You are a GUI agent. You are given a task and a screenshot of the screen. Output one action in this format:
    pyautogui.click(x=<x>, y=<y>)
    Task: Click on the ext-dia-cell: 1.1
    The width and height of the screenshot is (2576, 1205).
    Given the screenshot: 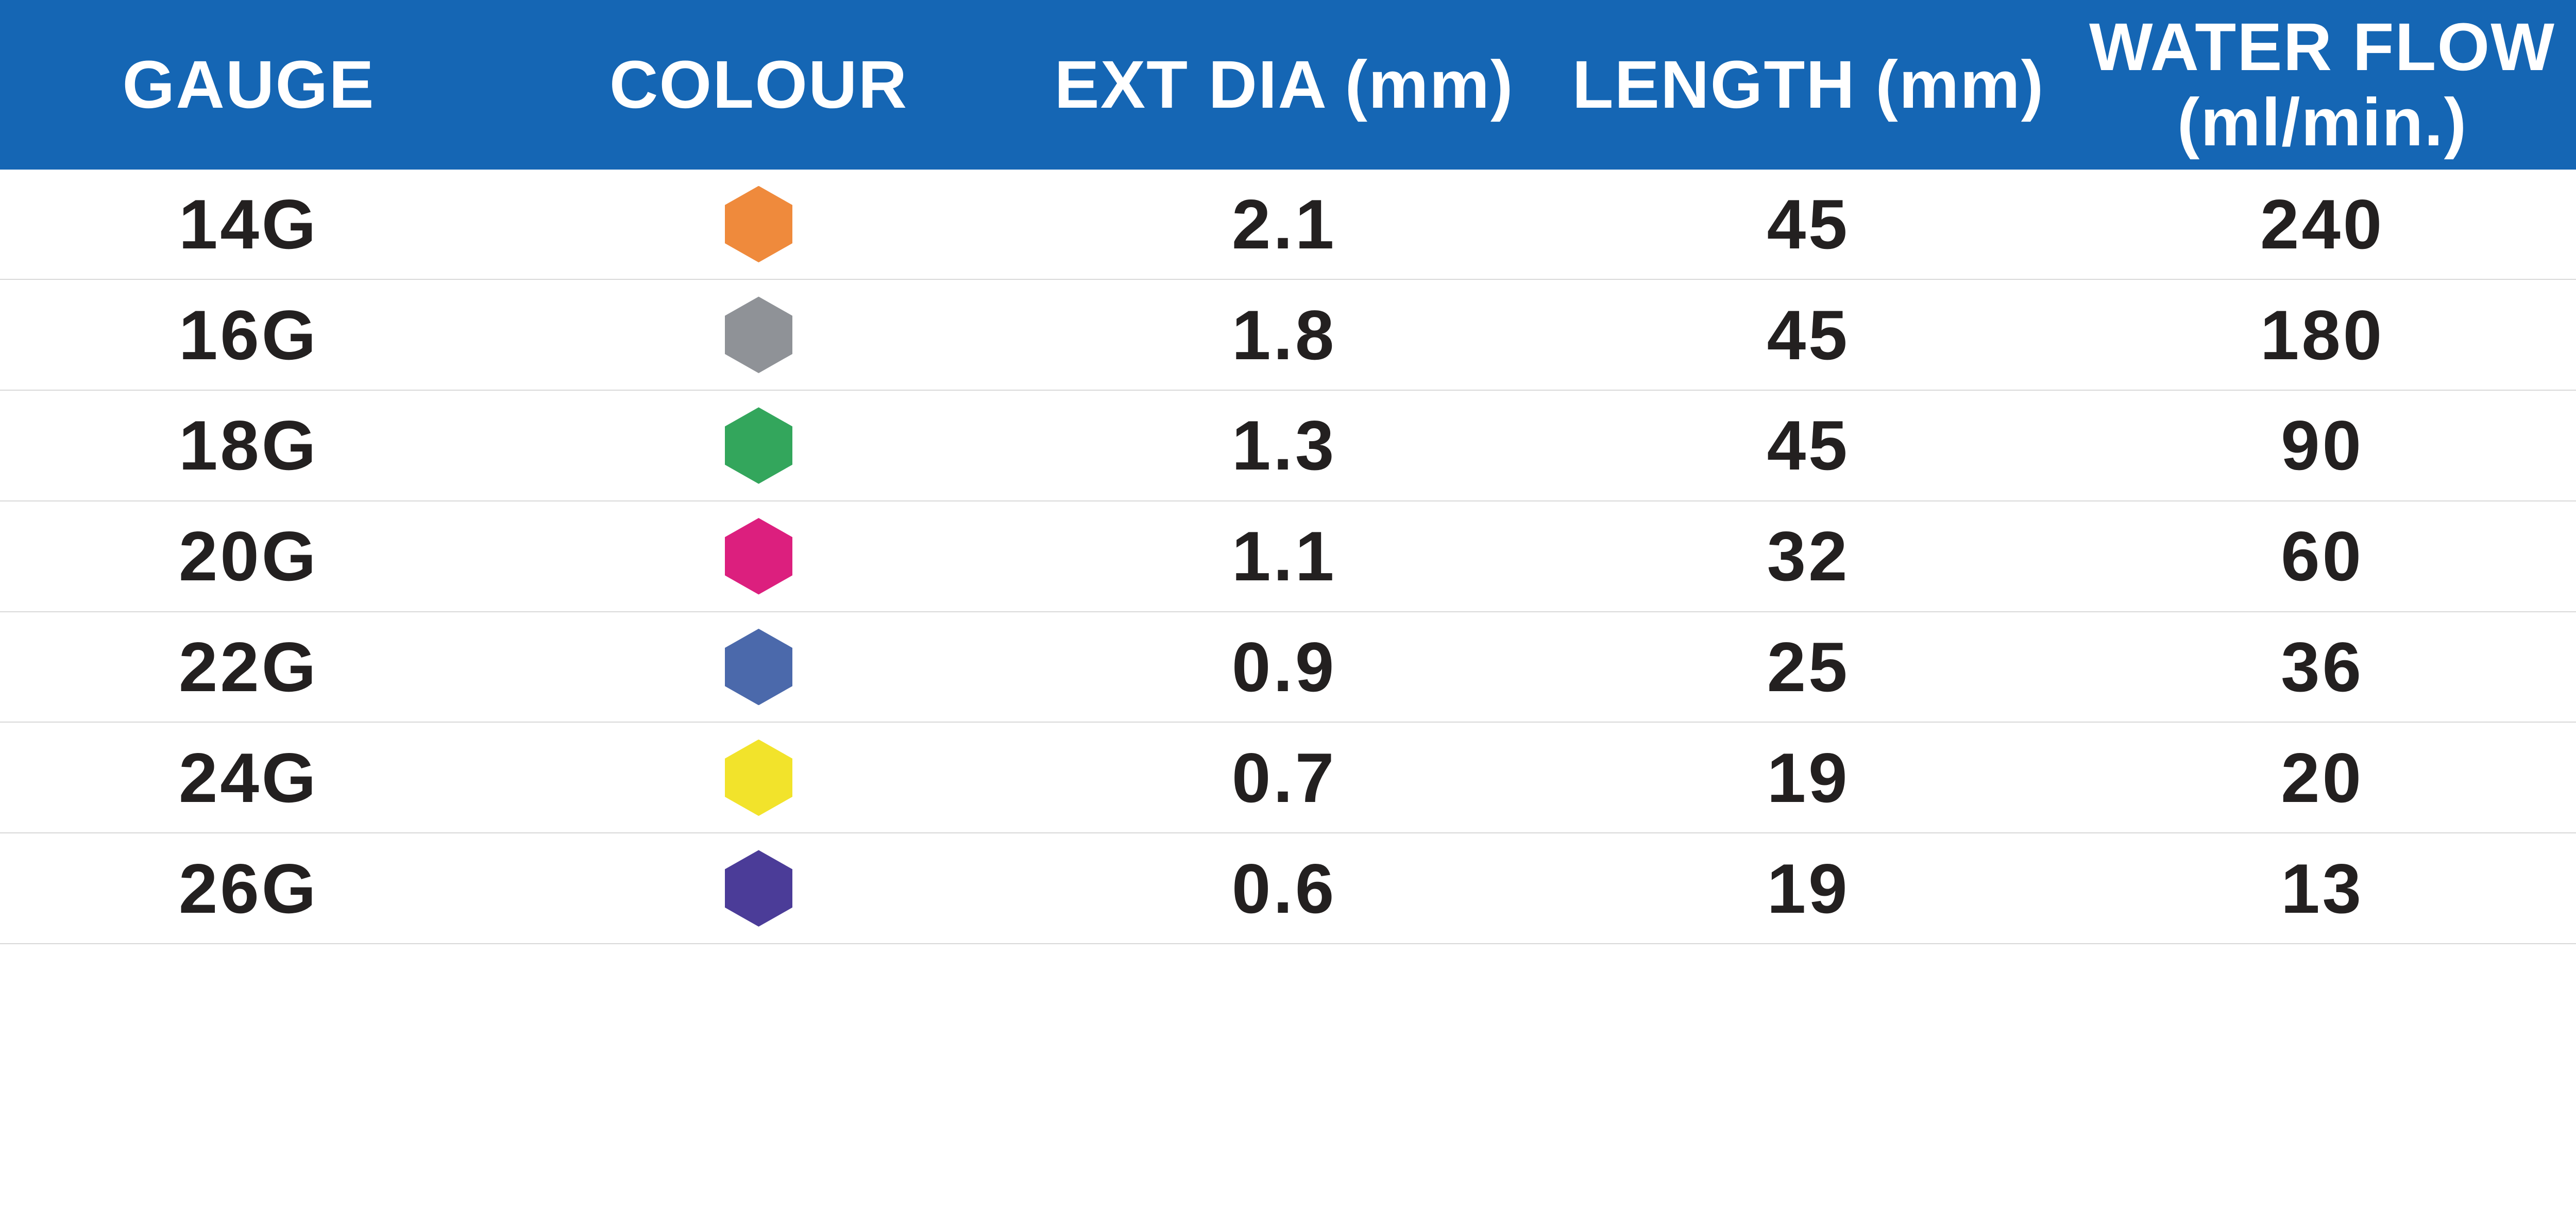 What is the action you would take?
    pyautogui.click(x=1284, y=556)
    